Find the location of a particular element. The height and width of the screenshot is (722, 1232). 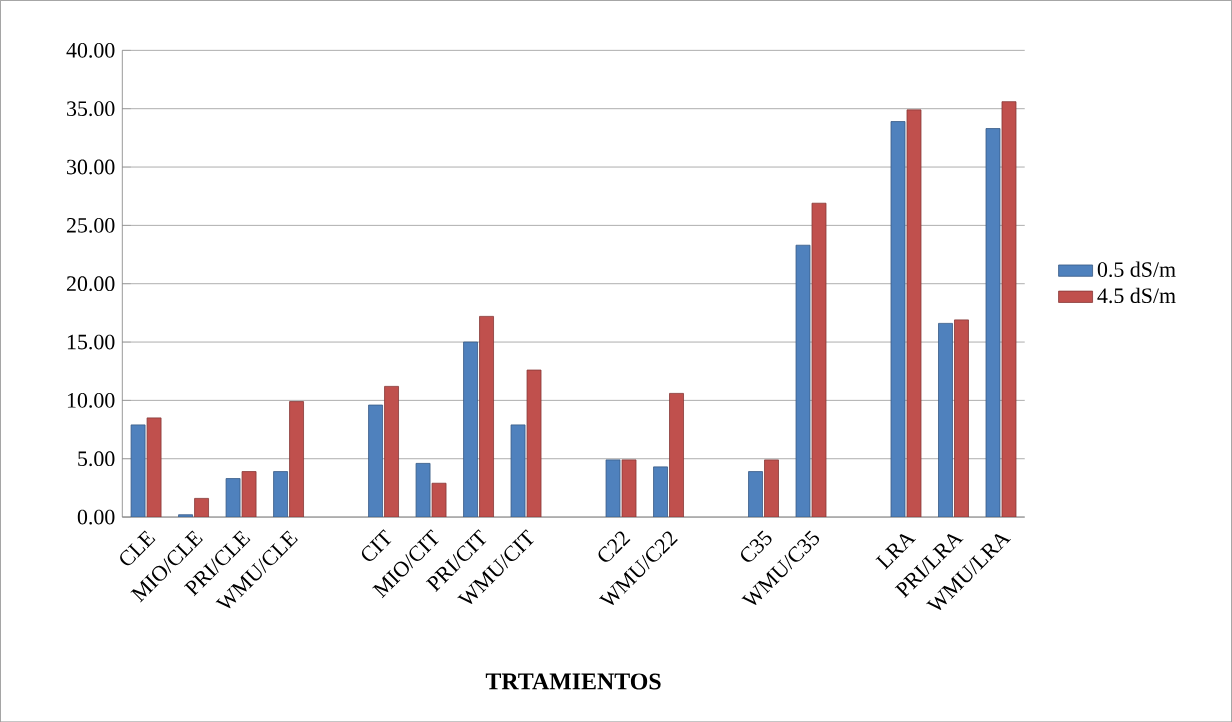

y-tick-label: 10.00 is located at coordinates (91, 400).